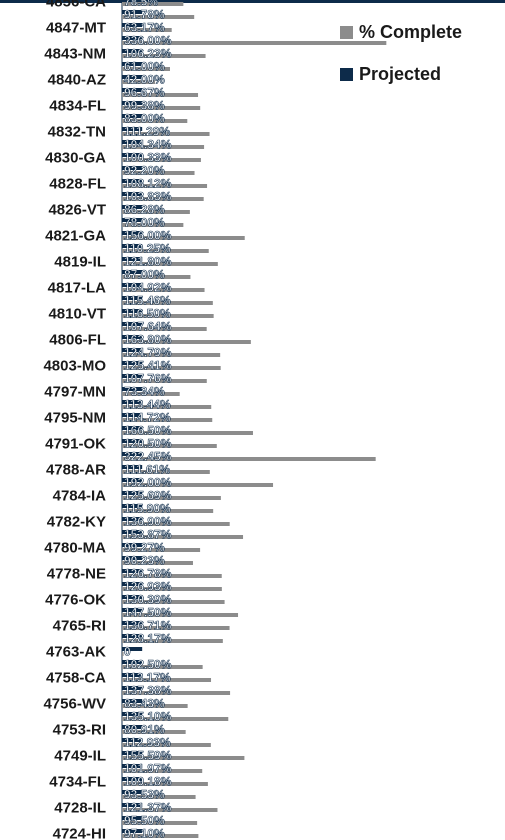  What do you see at coordinates (148, 535) in the screenshot?
I see `data-label: 153.87%` at bounding box center [148, 535].